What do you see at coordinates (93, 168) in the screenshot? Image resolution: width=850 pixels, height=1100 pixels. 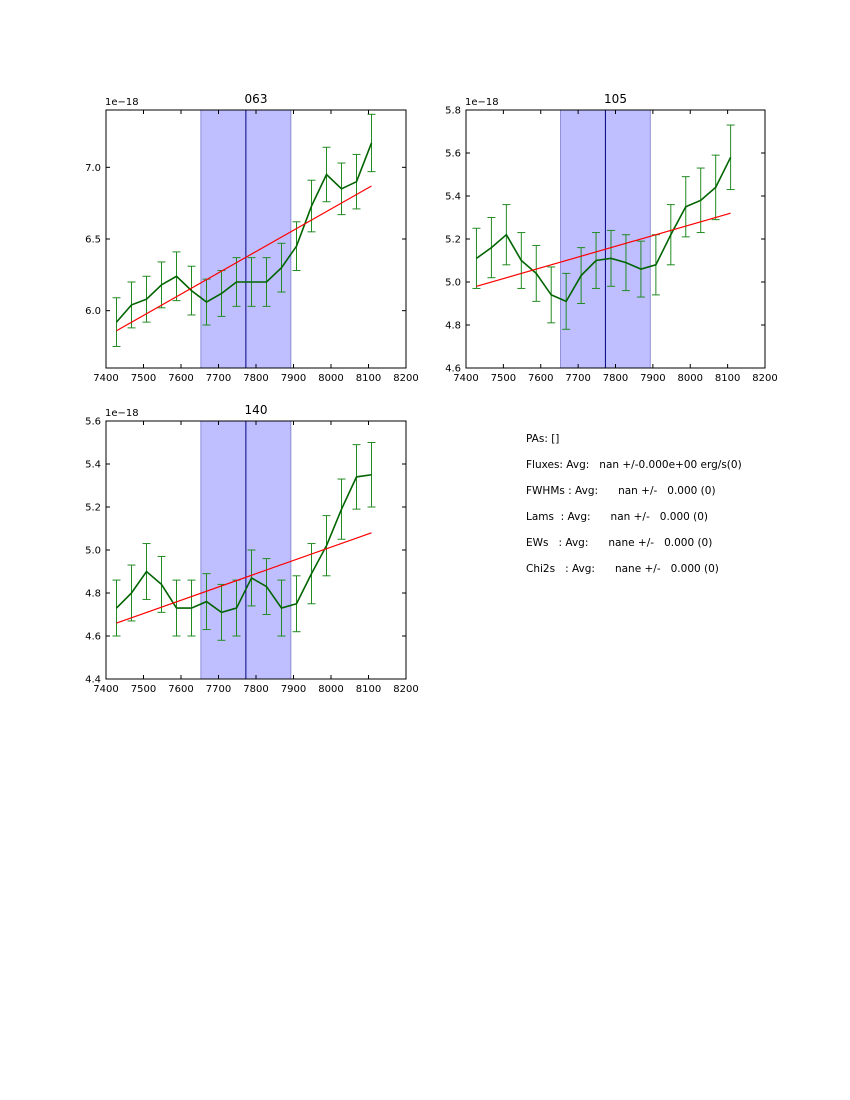 I see `y-tick-label: 7.0` at bounding box center [93, 168].